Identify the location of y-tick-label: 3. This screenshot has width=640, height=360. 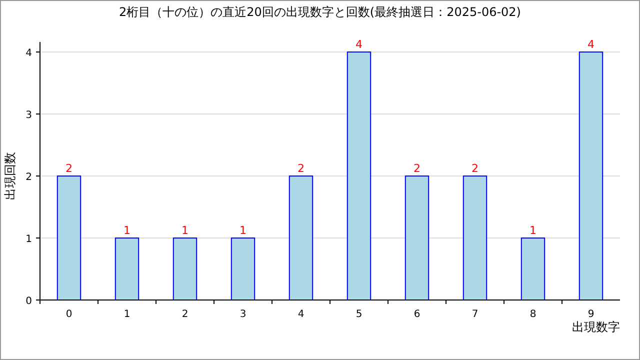
(29, 115).